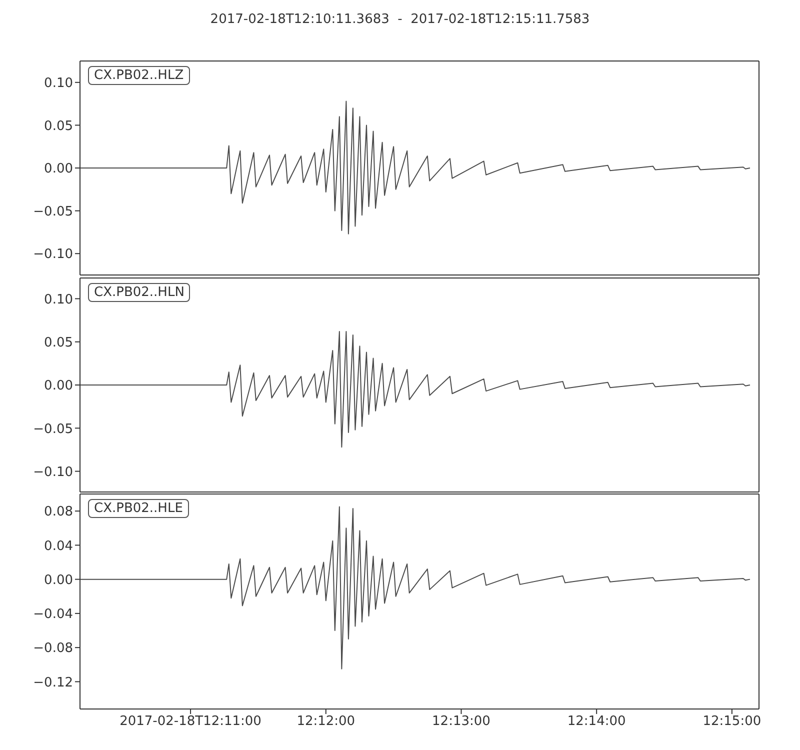 This screenshot has width=800, height=750. I want to click on text: CX.PB02..HLE, so click(138, 508).